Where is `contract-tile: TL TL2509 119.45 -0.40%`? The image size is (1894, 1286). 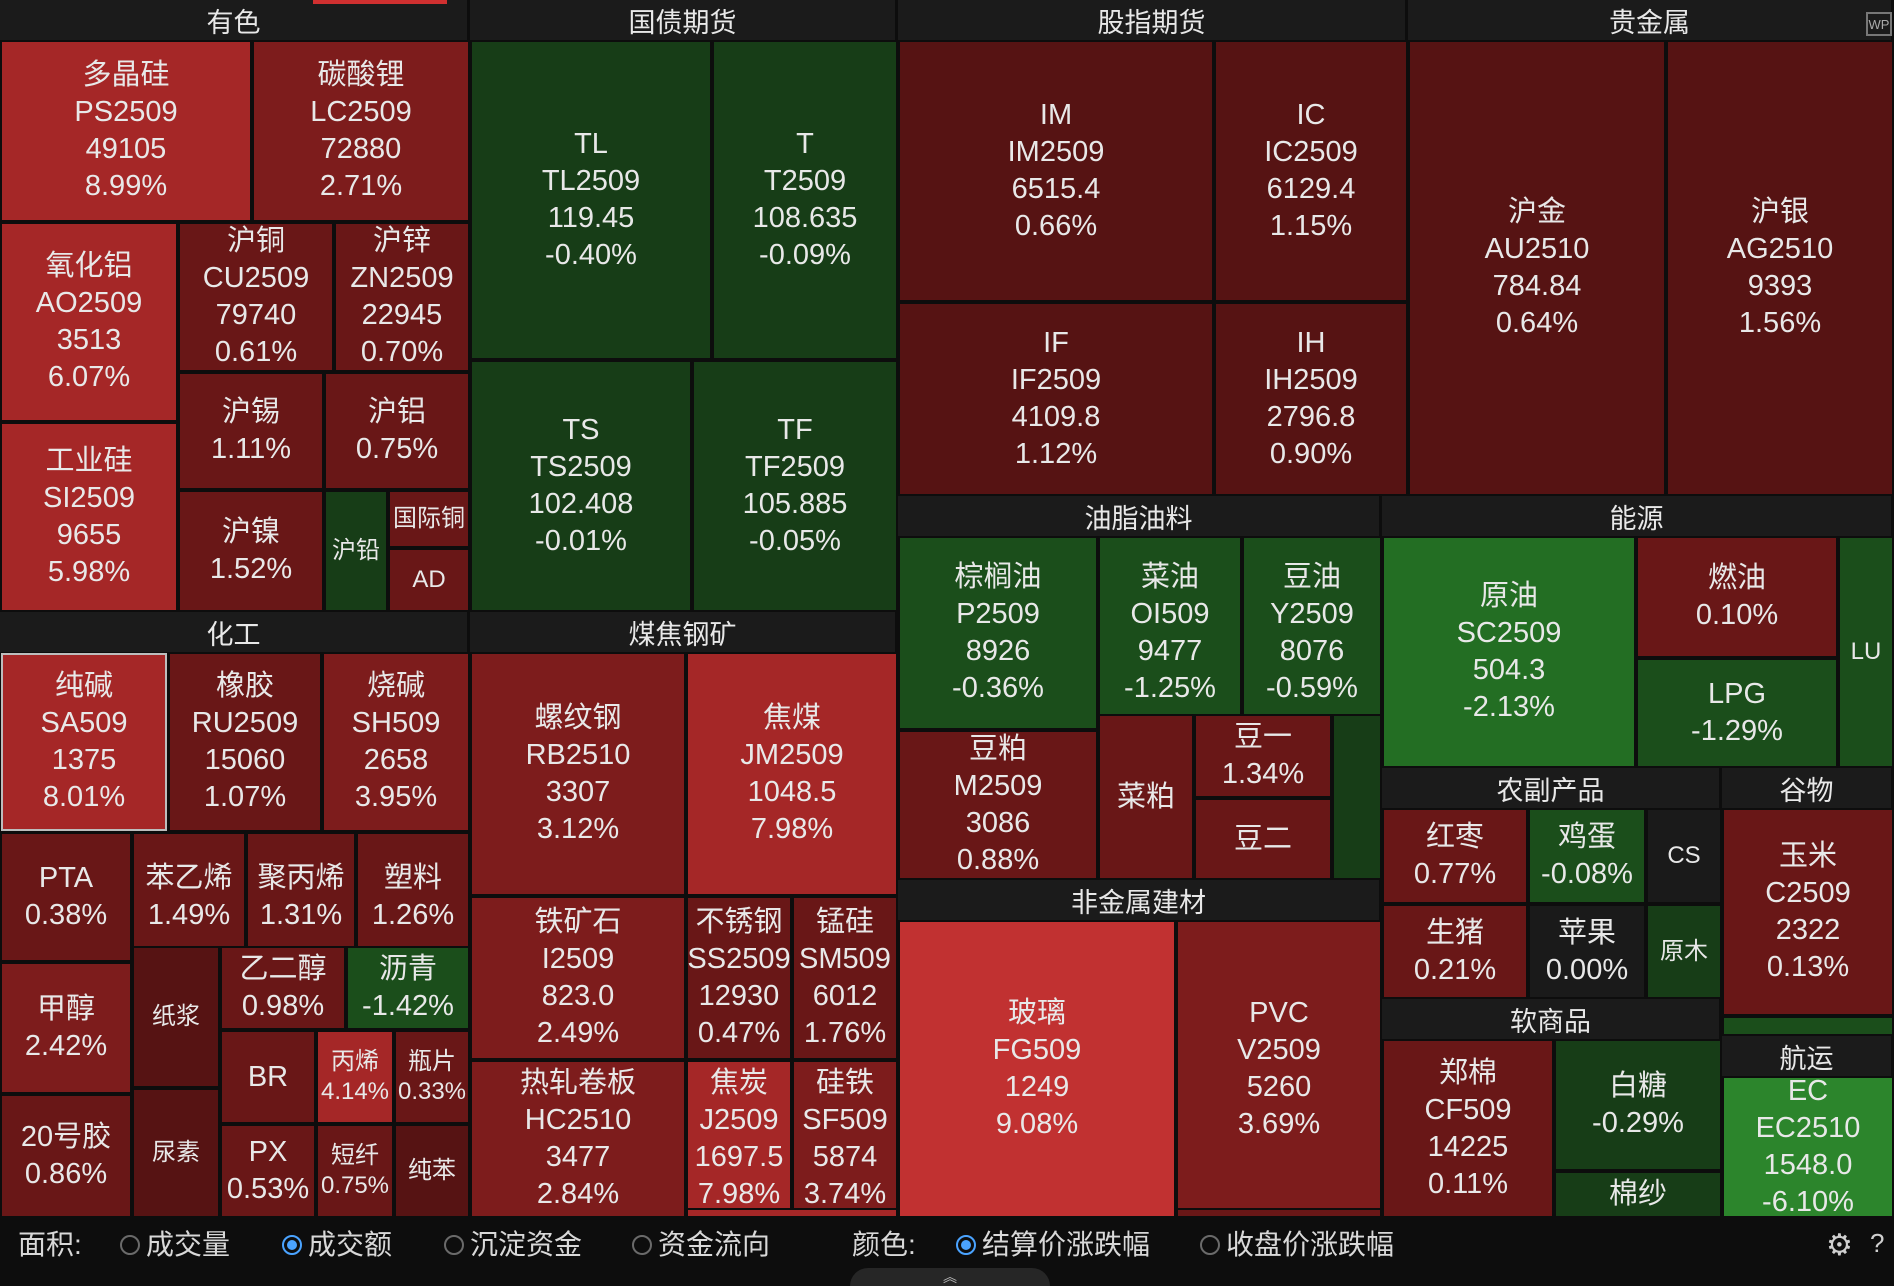
contract-tile: TL TL2509 119.45 -0.40% is located at coordinates (591, 200).